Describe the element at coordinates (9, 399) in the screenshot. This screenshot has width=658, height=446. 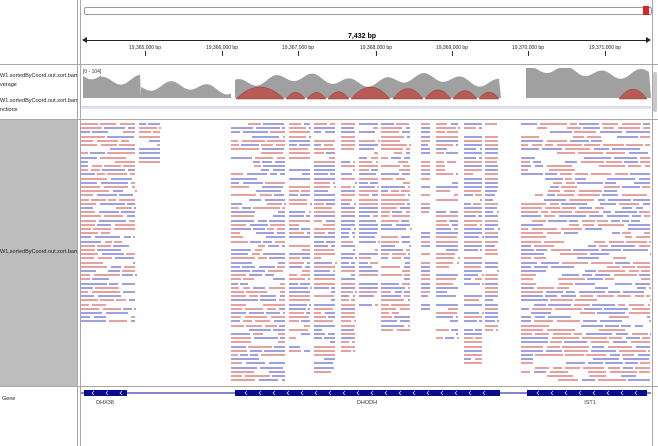
I see `gene-track-name: Gene` at that location.